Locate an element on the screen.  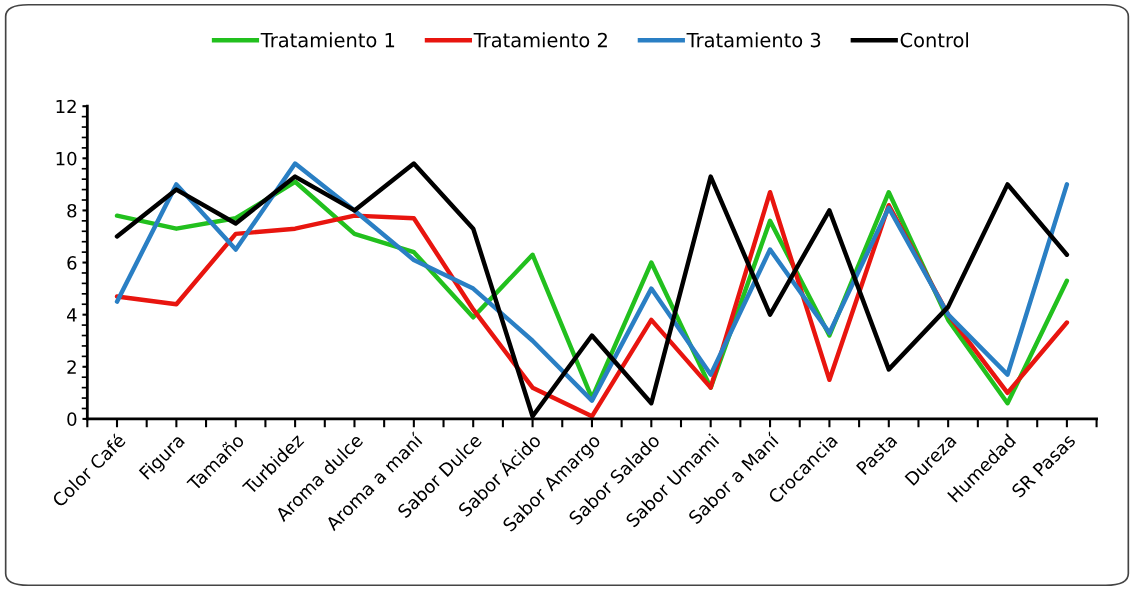
y-tick-label: 6 is located at coordinates (72, 263).